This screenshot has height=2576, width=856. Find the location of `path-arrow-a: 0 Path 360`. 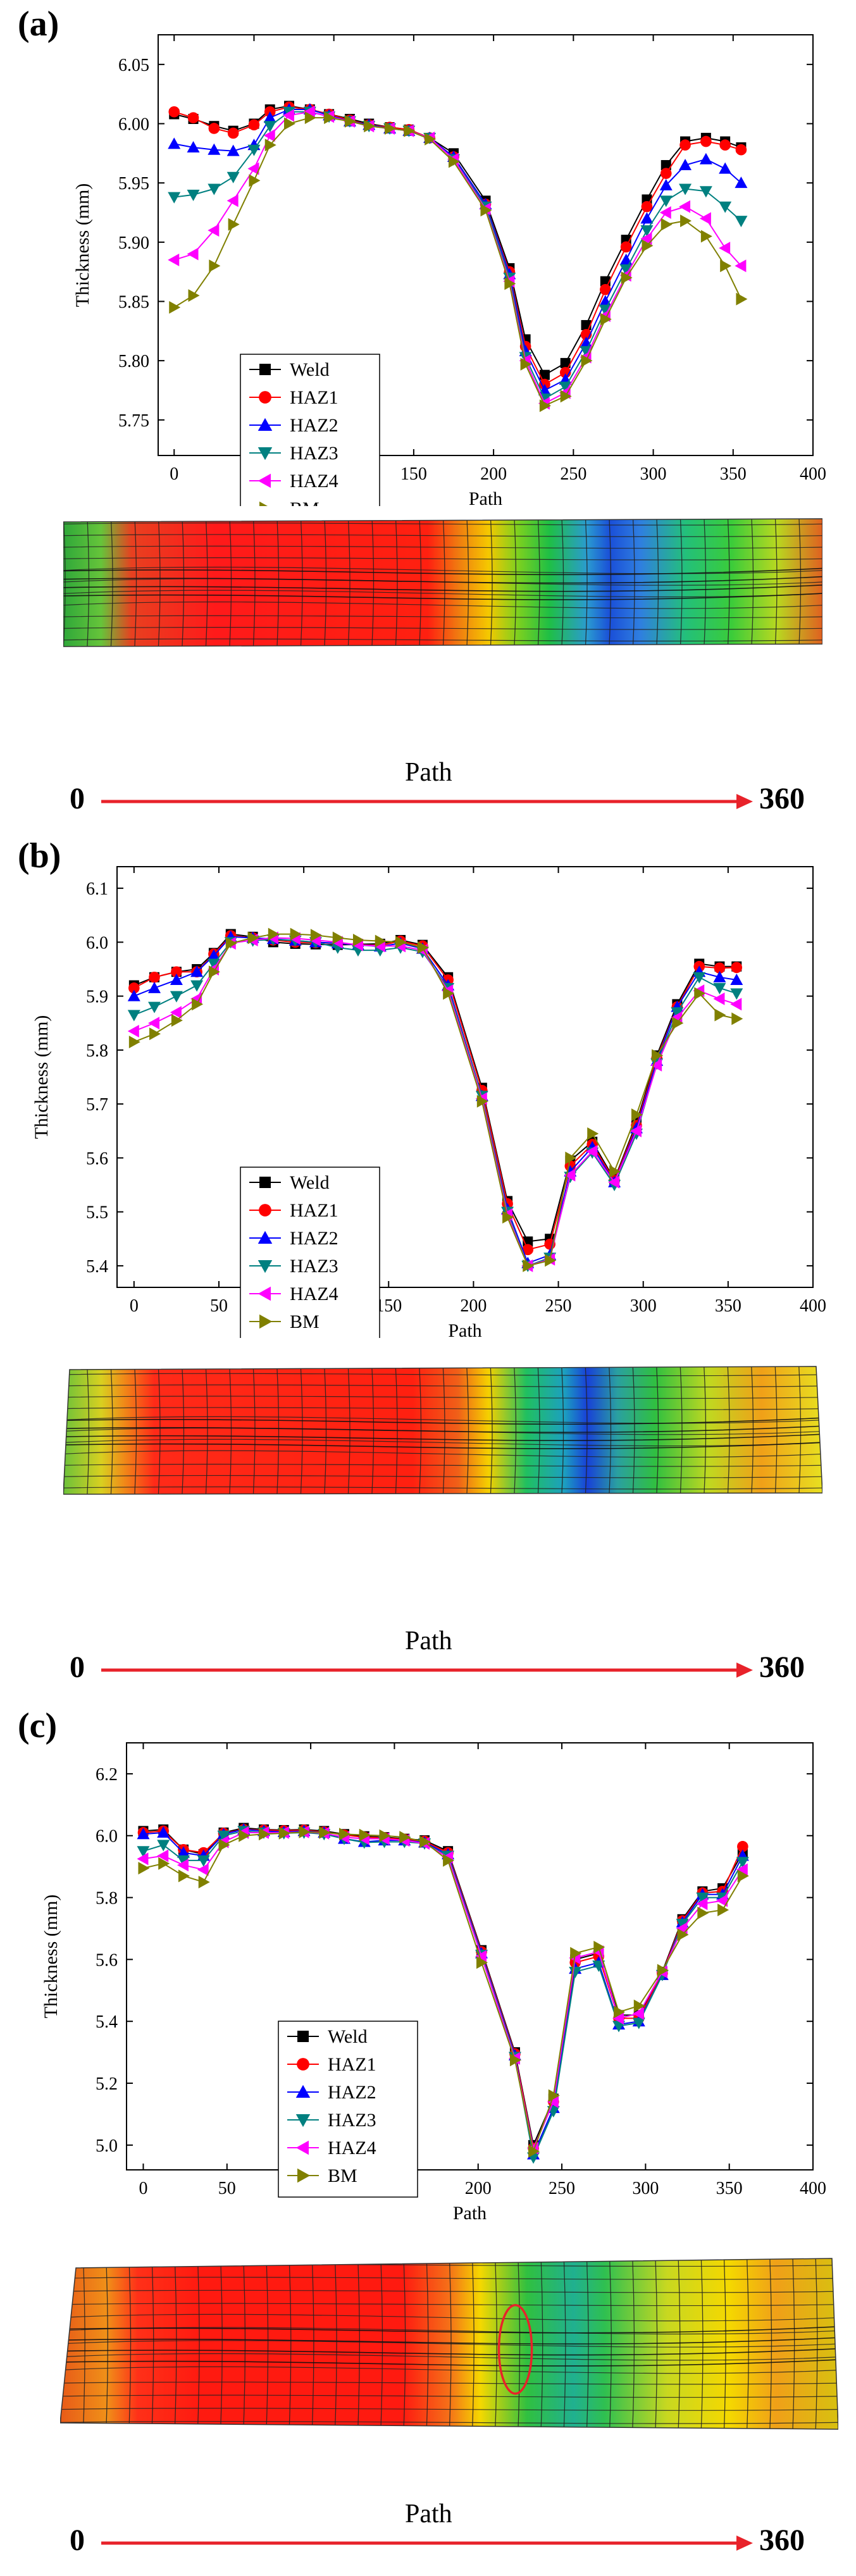

path-arrow-a: 0 Path 360 is located at coordinates (428, 795).